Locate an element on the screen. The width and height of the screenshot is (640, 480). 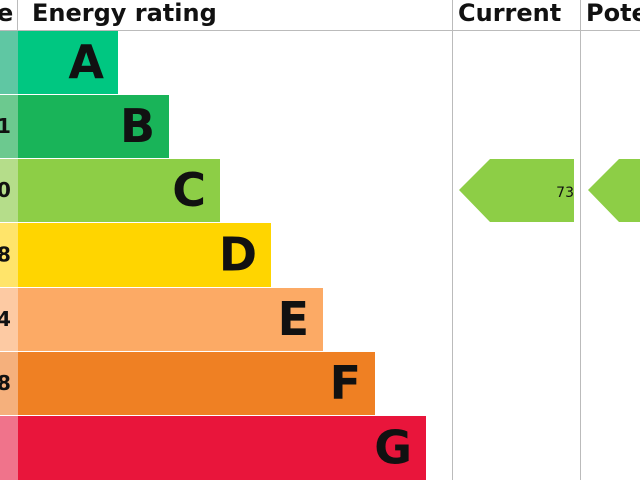
rating-header: Energy rating is located at coordinates (124, 13).